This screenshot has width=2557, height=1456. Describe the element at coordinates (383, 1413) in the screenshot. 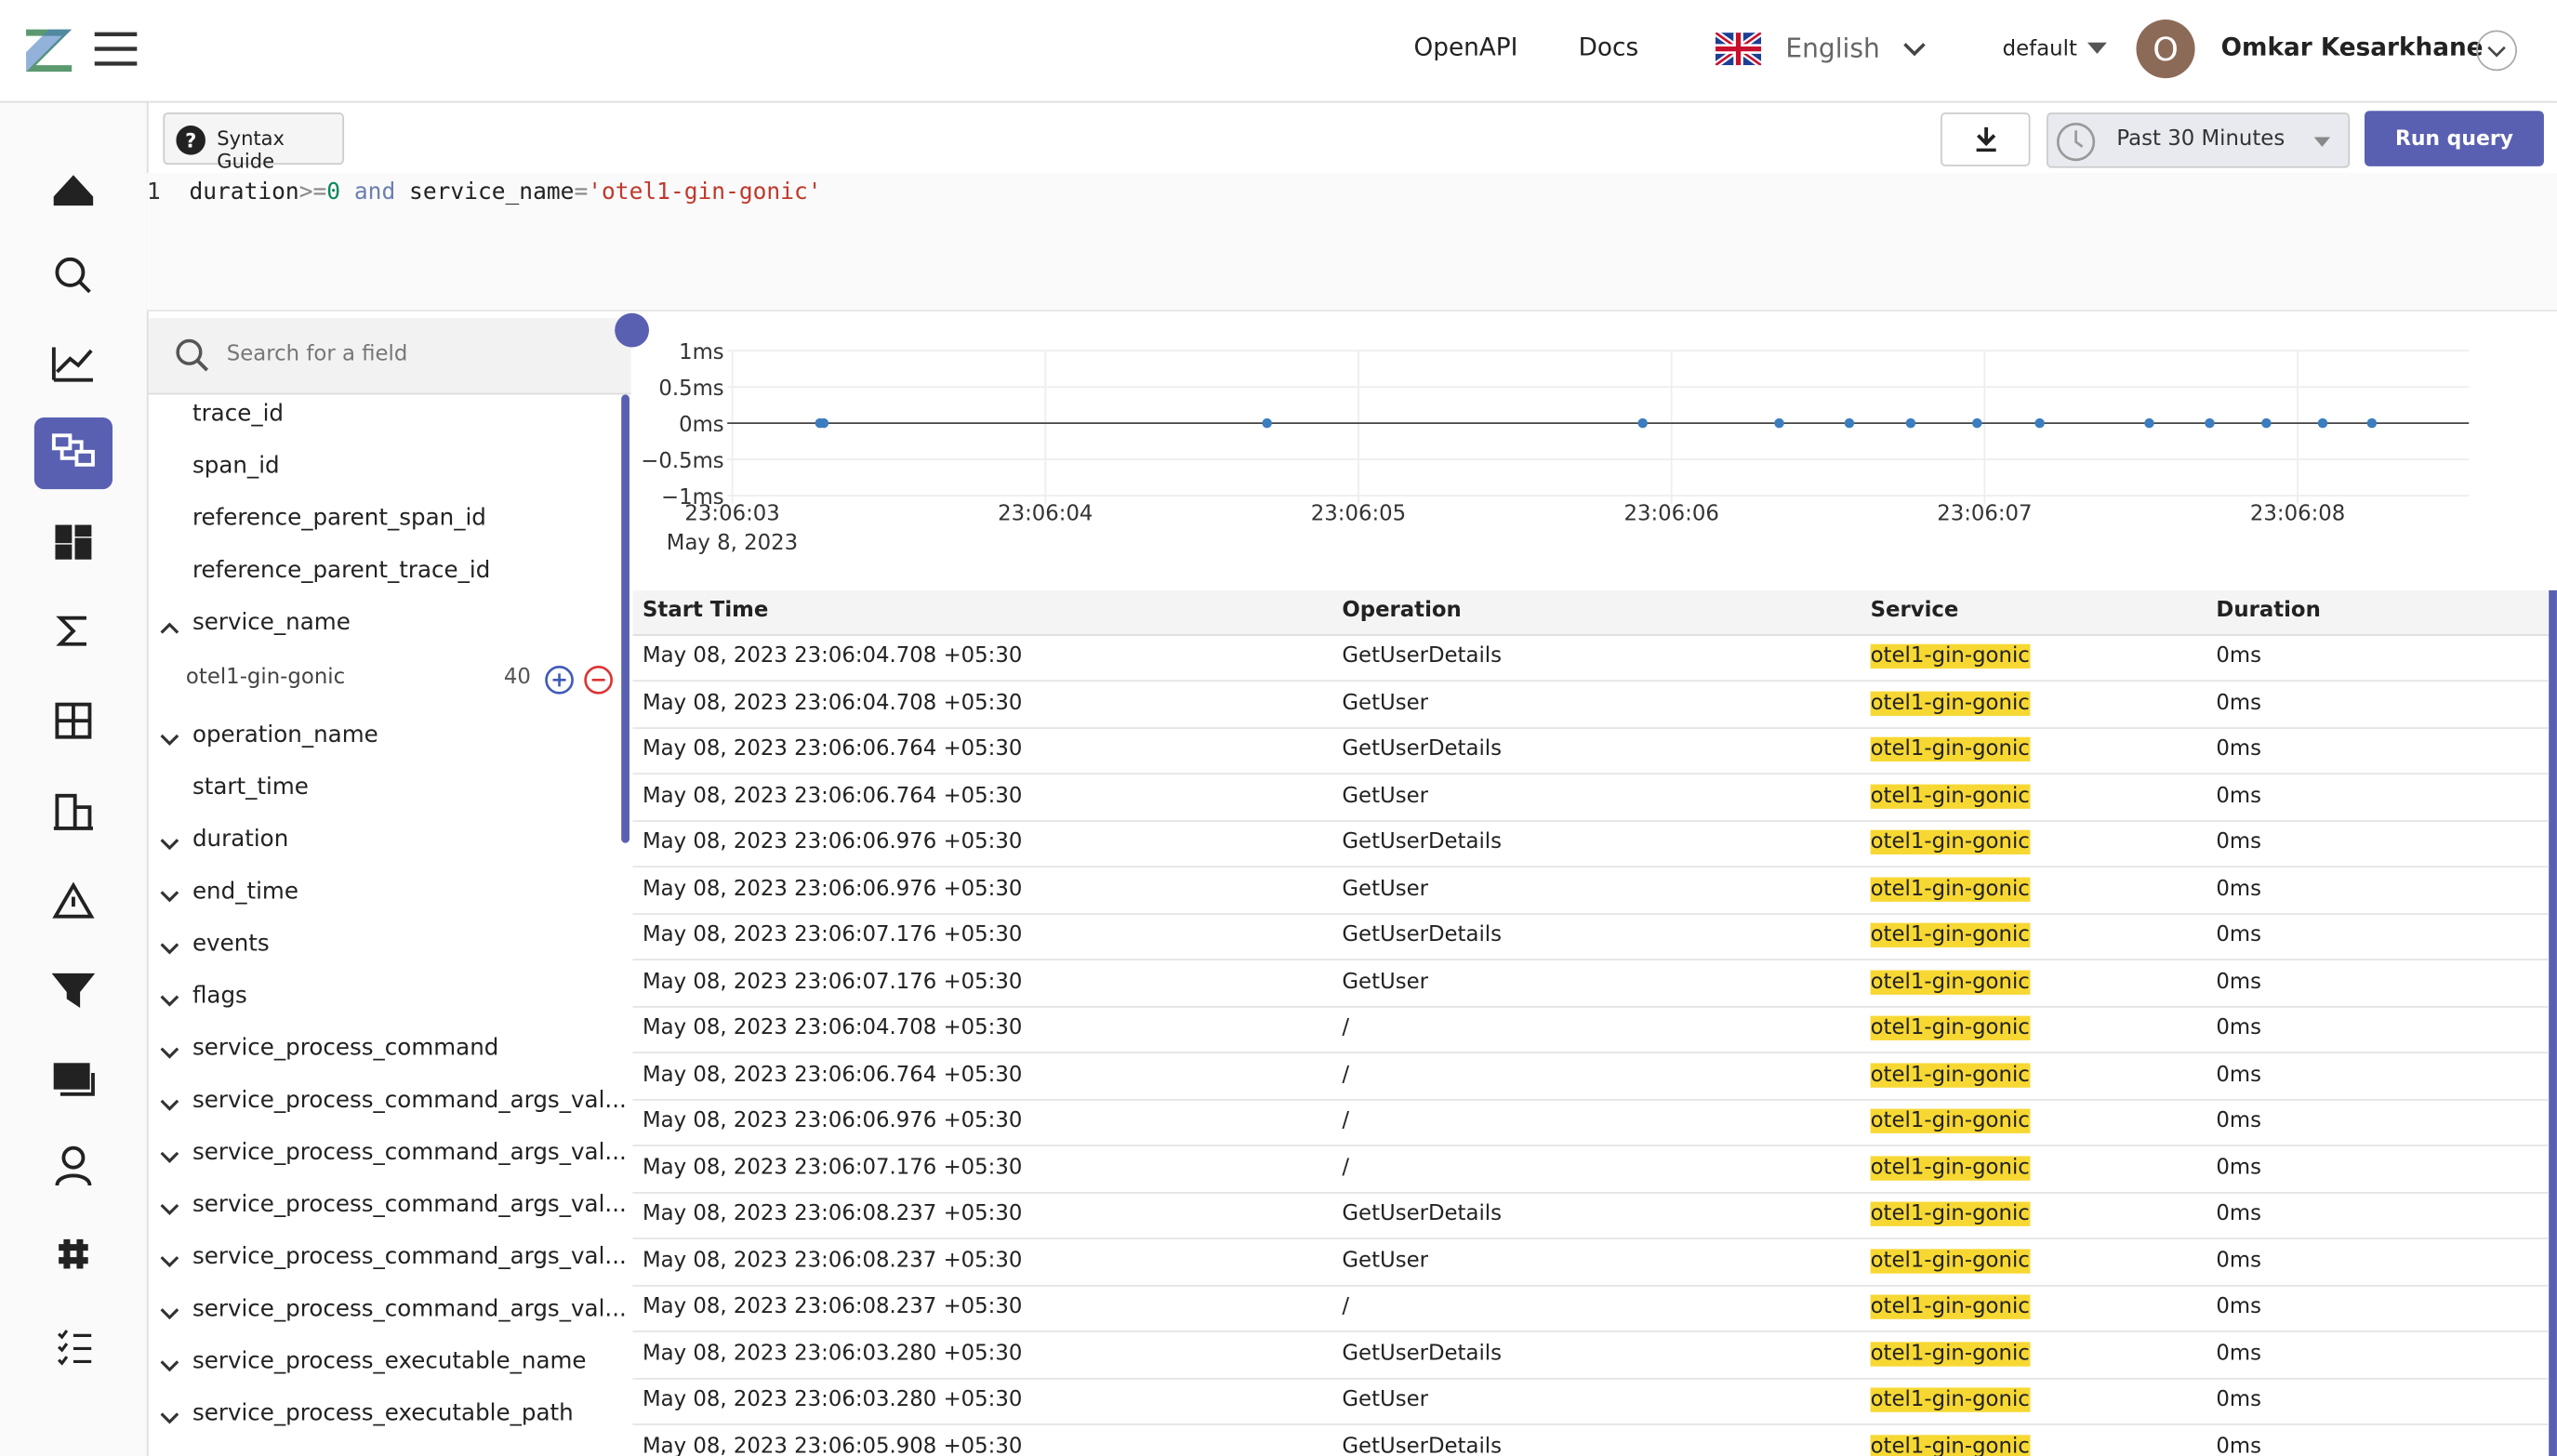

I see `field-name: service_process_executable_path` at that location.